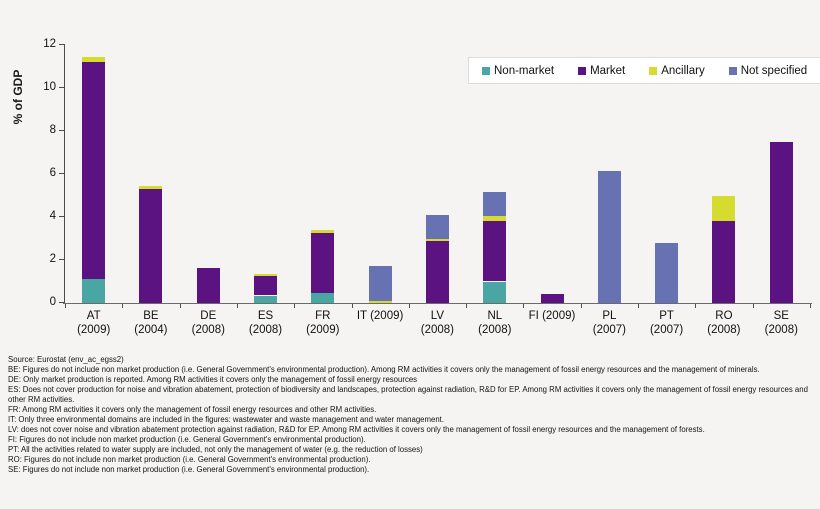  Describe the element at coordinates (208, 316) in the screenshot. I see `x-category-label-line: DE` at that location.